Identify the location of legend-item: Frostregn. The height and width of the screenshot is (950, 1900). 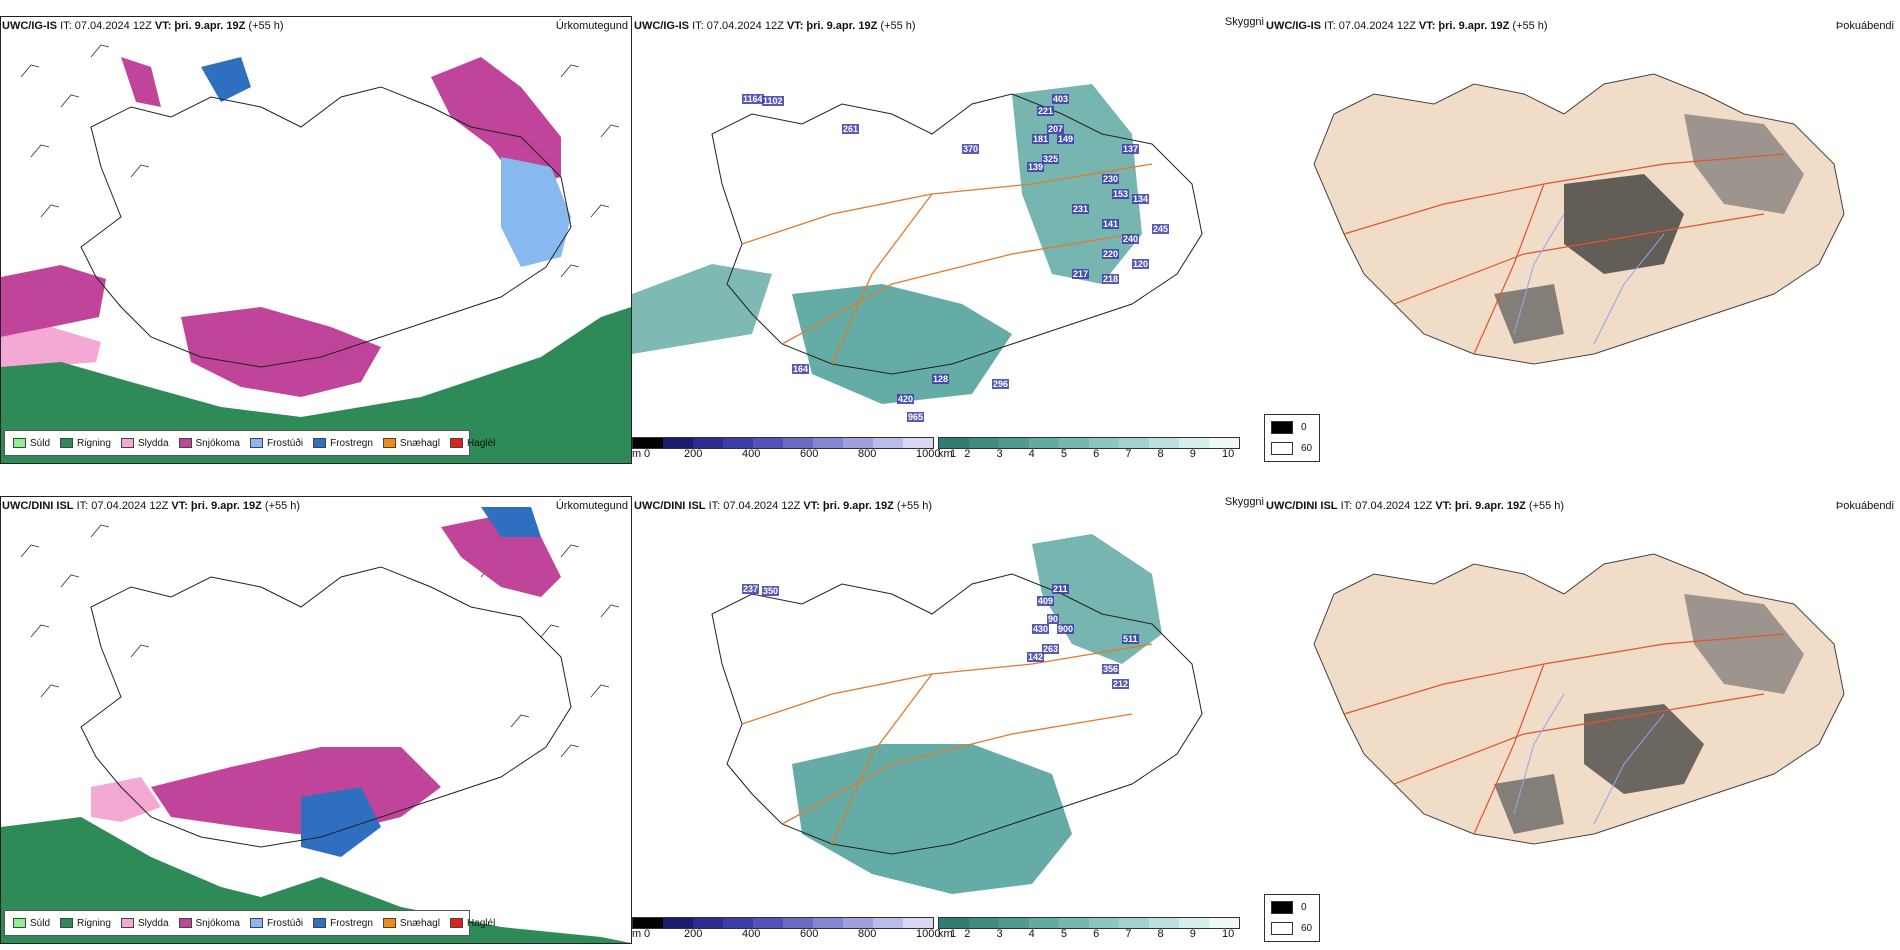
(343, 443).